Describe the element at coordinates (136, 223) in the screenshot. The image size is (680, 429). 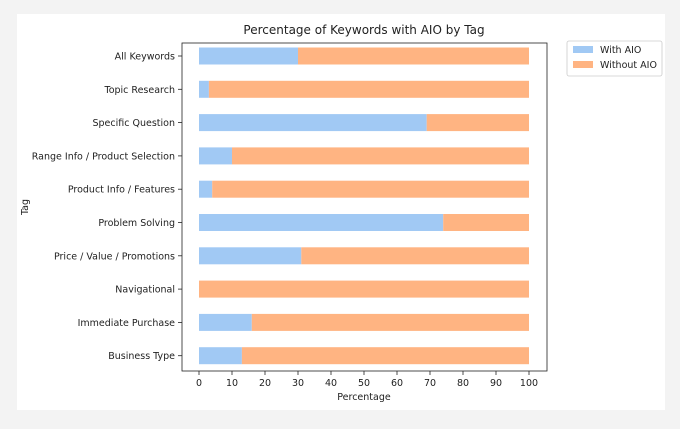
I see `y-tick-label: Problem Solving` at that location.